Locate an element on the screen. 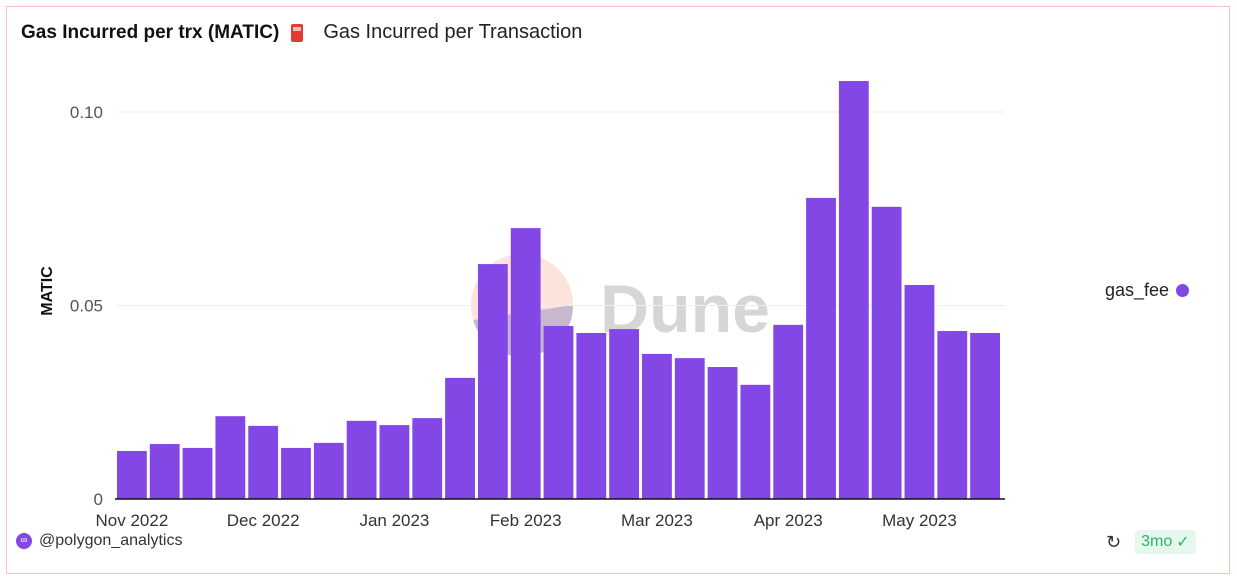 The image size is (1237, 582). polygon-logo-icon: ∞ is located at coordinates (24, 541).